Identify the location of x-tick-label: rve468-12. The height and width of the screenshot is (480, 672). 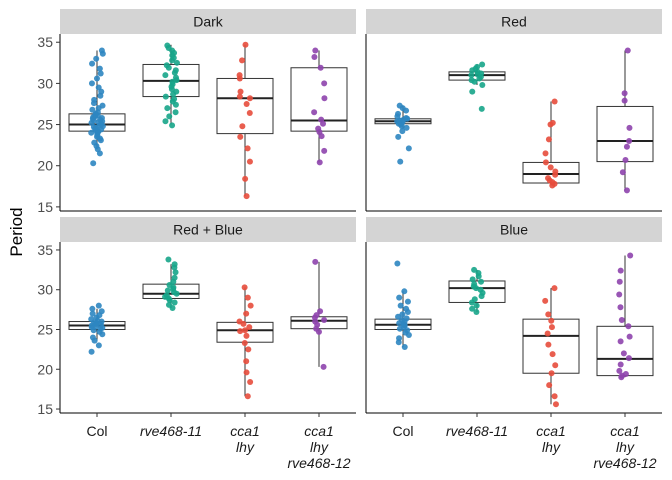
(624, 463).